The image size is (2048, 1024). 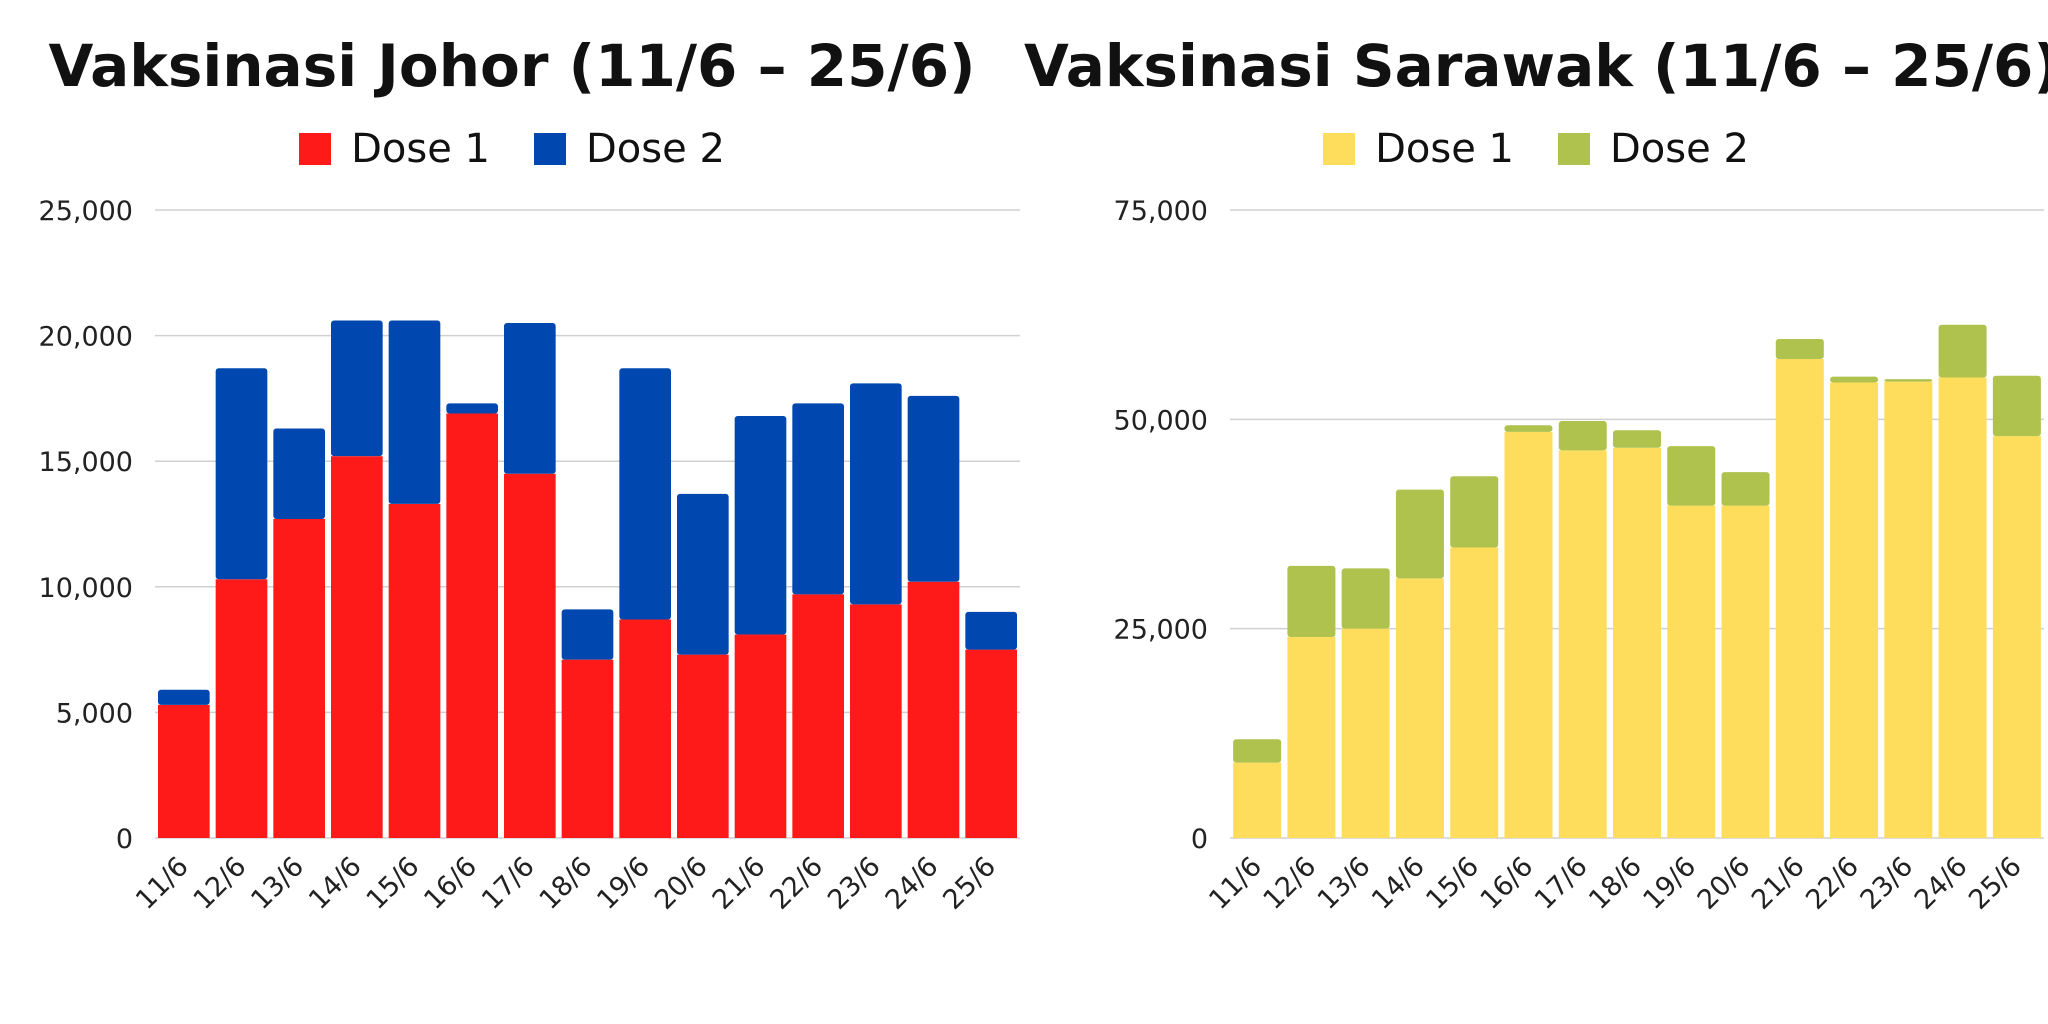 I want to click on legend-item-dose-2: Dose 2, so click(x=629, y=149).